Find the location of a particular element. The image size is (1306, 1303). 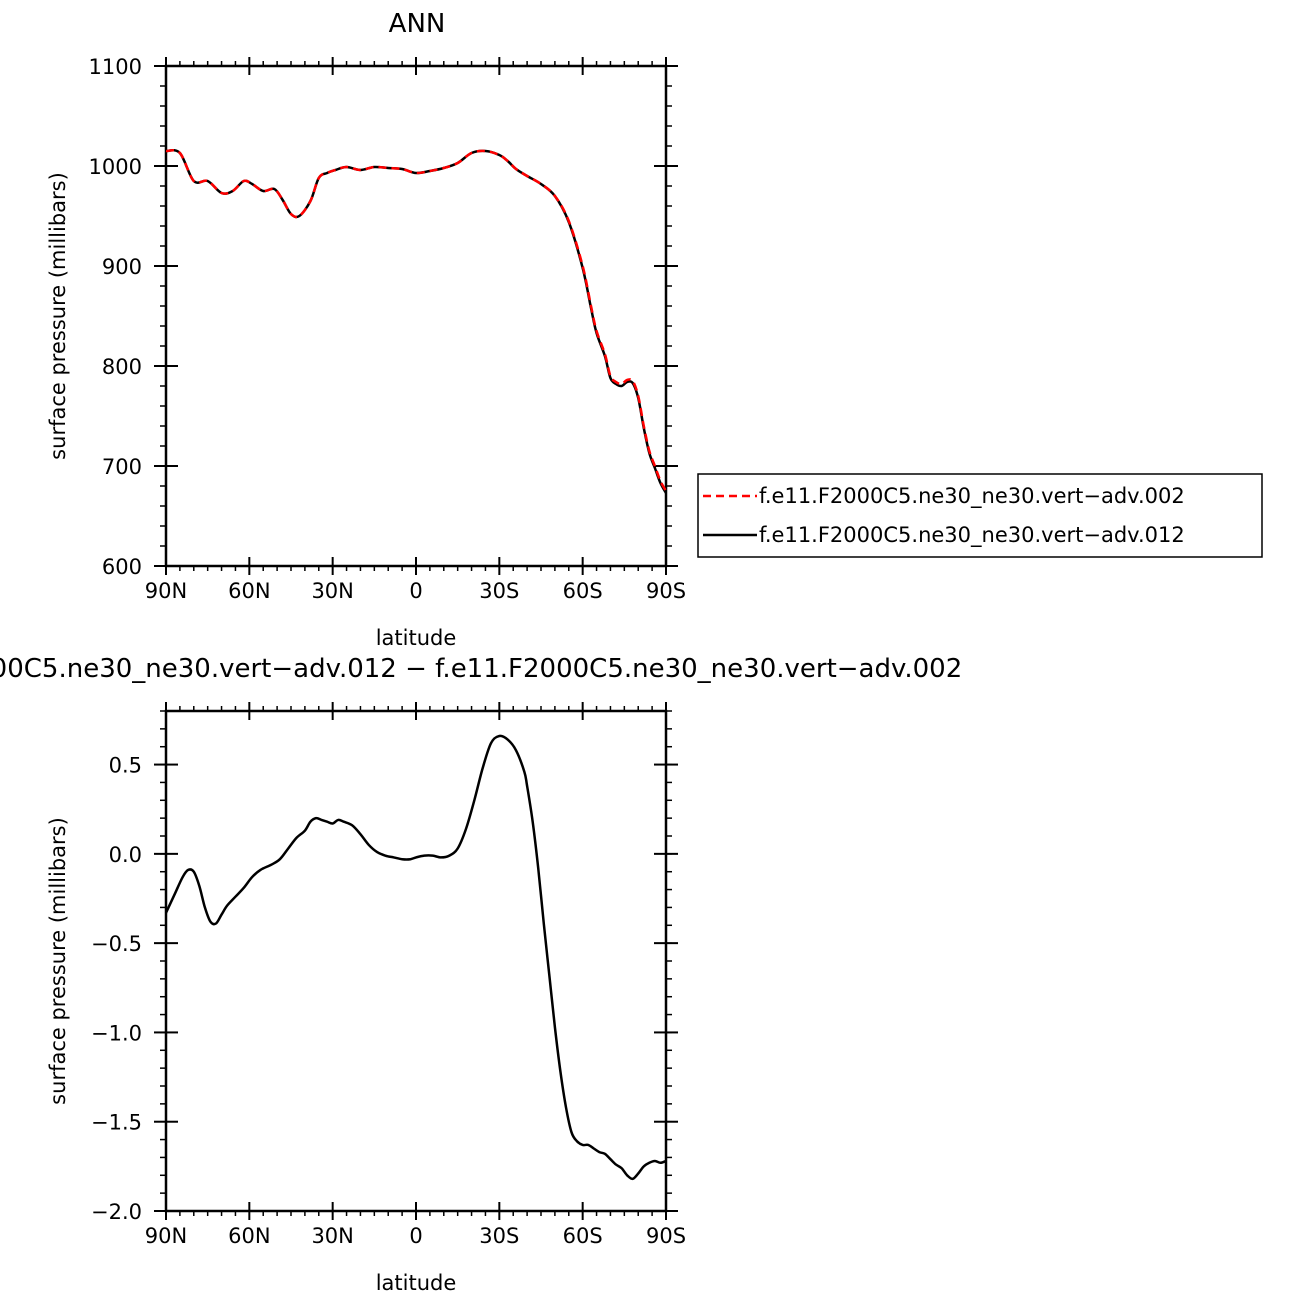

bottom-x-axis-label: latitude is located at coordinates (416, 1283).